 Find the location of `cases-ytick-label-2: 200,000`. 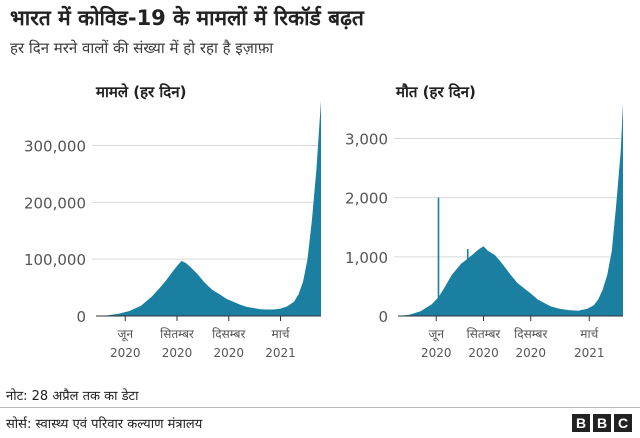

cases-ytick-label-2: 200,000 is located at coordinates (55, 203).